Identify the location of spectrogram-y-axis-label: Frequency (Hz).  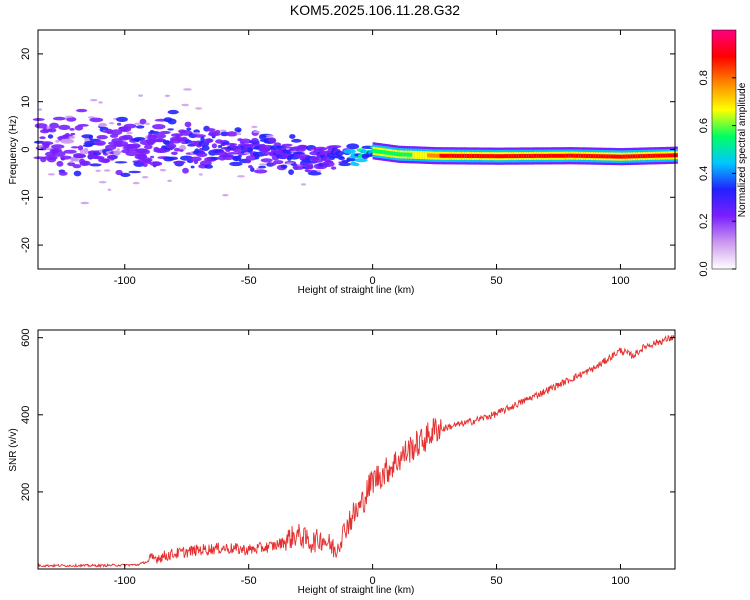
(13, 150).